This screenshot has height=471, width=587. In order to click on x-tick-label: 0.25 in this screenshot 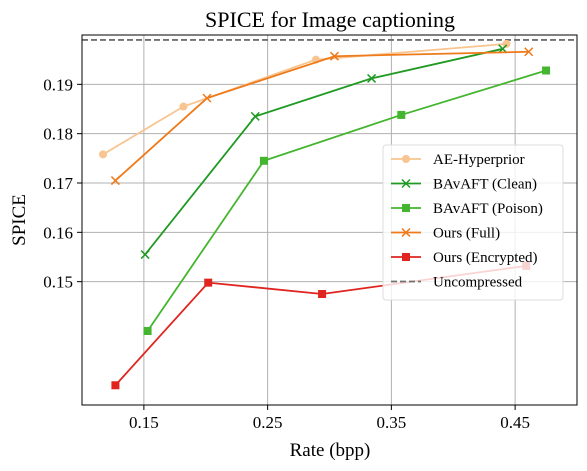, I will do `click(268, 422)`.